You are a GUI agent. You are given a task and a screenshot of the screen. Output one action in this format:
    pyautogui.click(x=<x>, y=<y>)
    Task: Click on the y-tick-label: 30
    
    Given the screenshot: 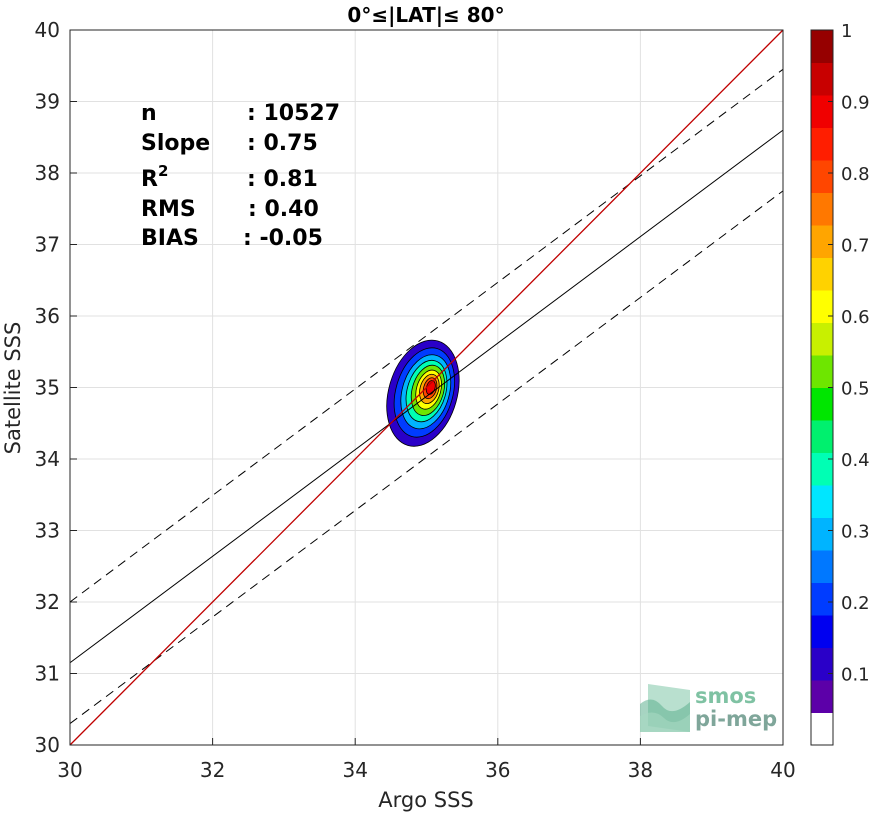 What is the action you would take?
    pyautogui.click(x=47, y=745)
    